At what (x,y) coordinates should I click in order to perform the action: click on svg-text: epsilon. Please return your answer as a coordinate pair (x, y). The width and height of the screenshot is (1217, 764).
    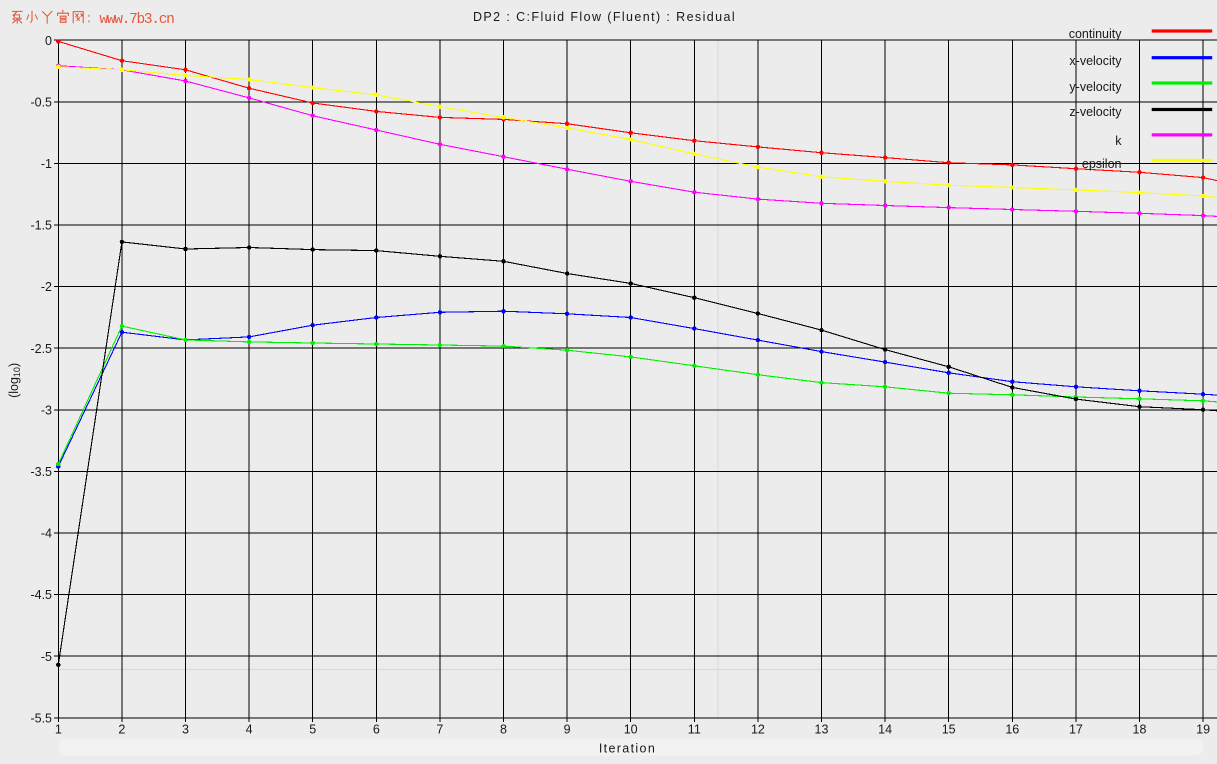
    Looking at the image, I should click on (1102, 164).